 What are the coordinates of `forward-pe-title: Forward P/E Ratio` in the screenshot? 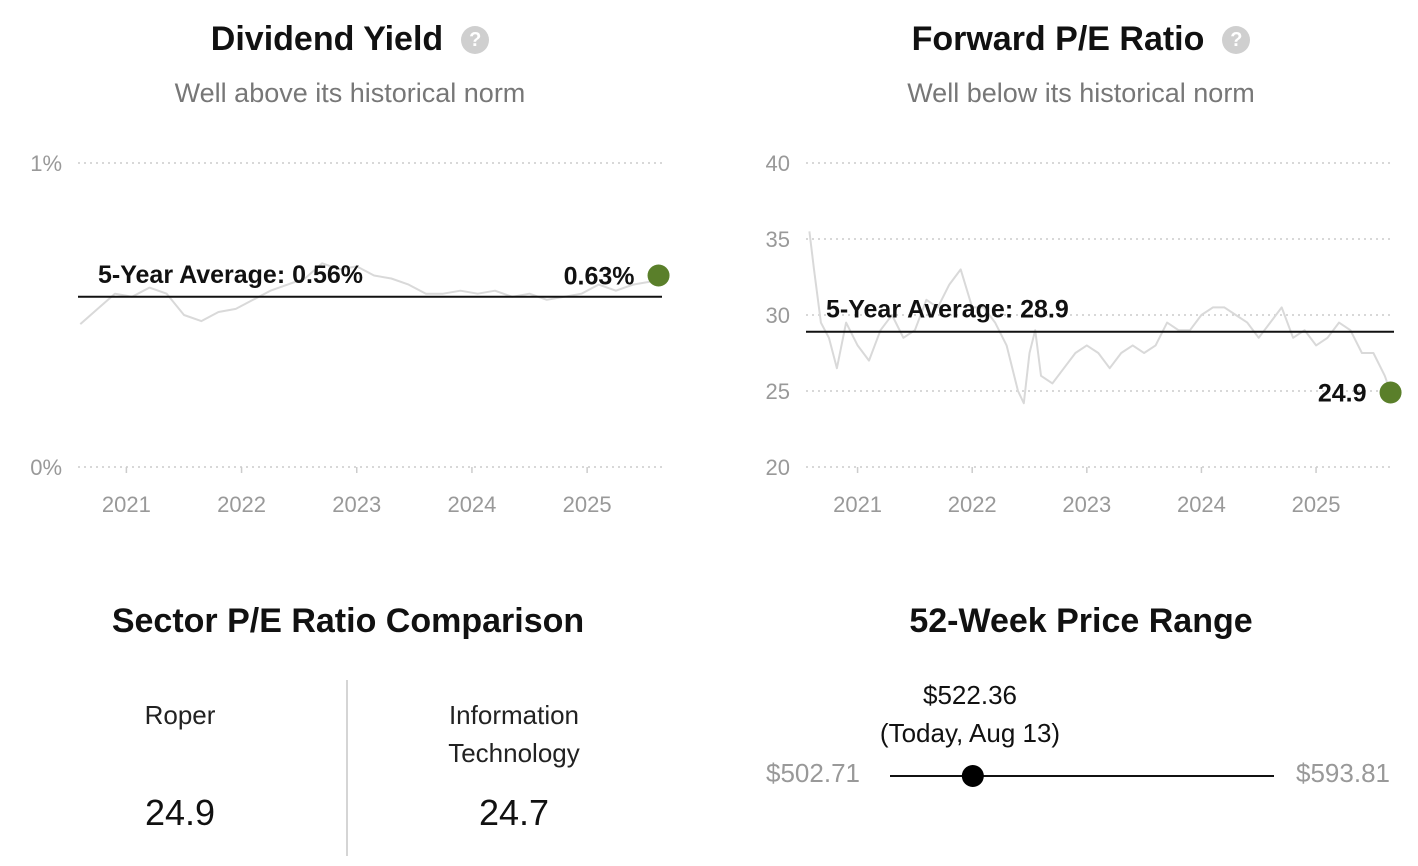 It's located at (1058, 39).